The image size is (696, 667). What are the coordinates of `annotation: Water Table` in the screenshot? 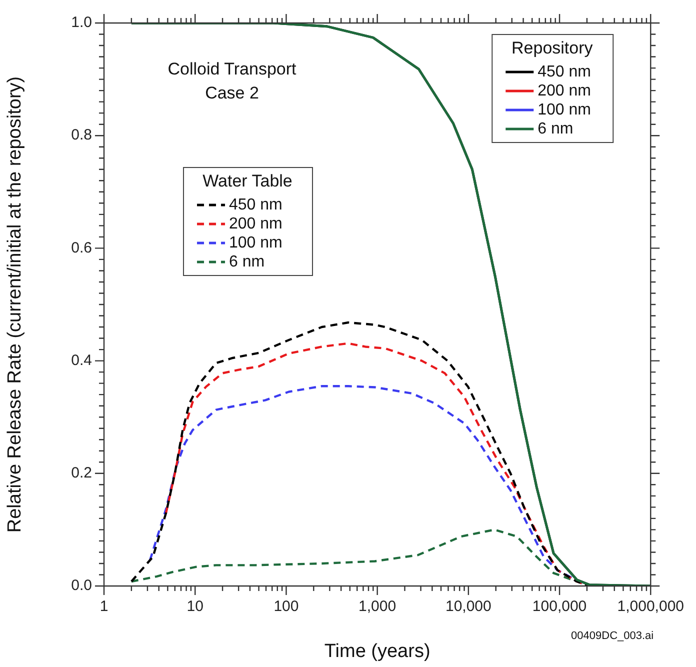 It's located at (247, 181).